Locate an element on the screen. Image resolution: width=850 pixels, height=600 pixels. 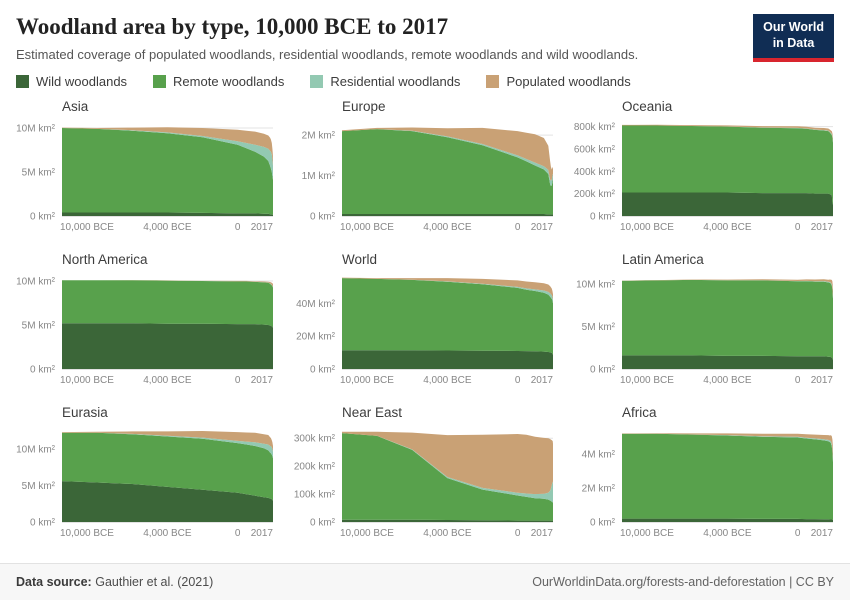
legend-item: Wild woodlands is located at coordinates (71, 81).